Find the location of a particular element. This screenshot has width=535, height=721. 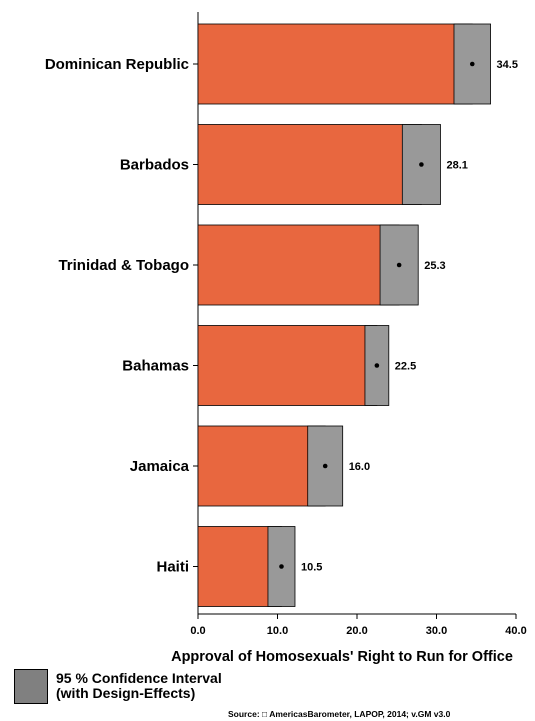

category-label-jamaica: Jamaica is located at coordinates (160, 466).